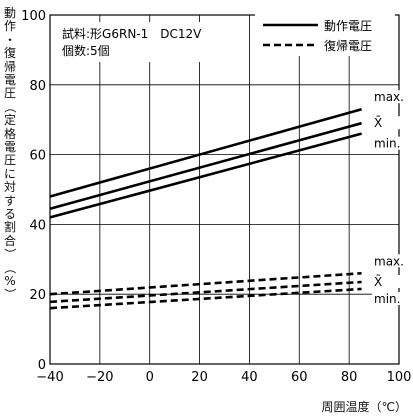  What do you see at coordinates (150, 377) in the screenshot?
I see `x-tick-label: 0` at bounding box center [150, 377].